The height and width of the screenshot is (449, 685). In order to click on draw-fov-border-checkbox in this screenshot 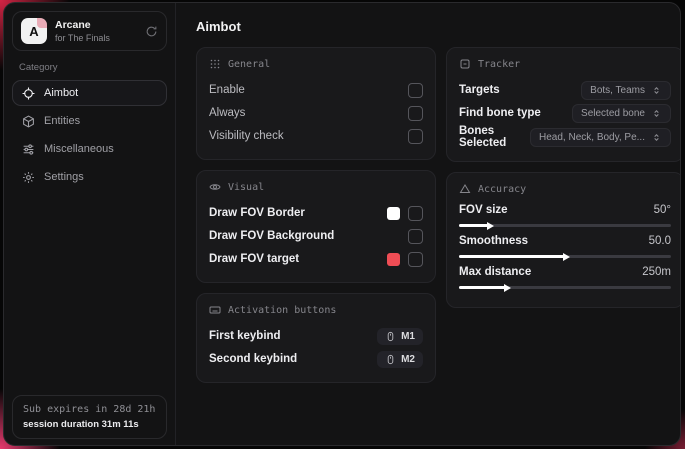, I will do `click(415, 213)`.